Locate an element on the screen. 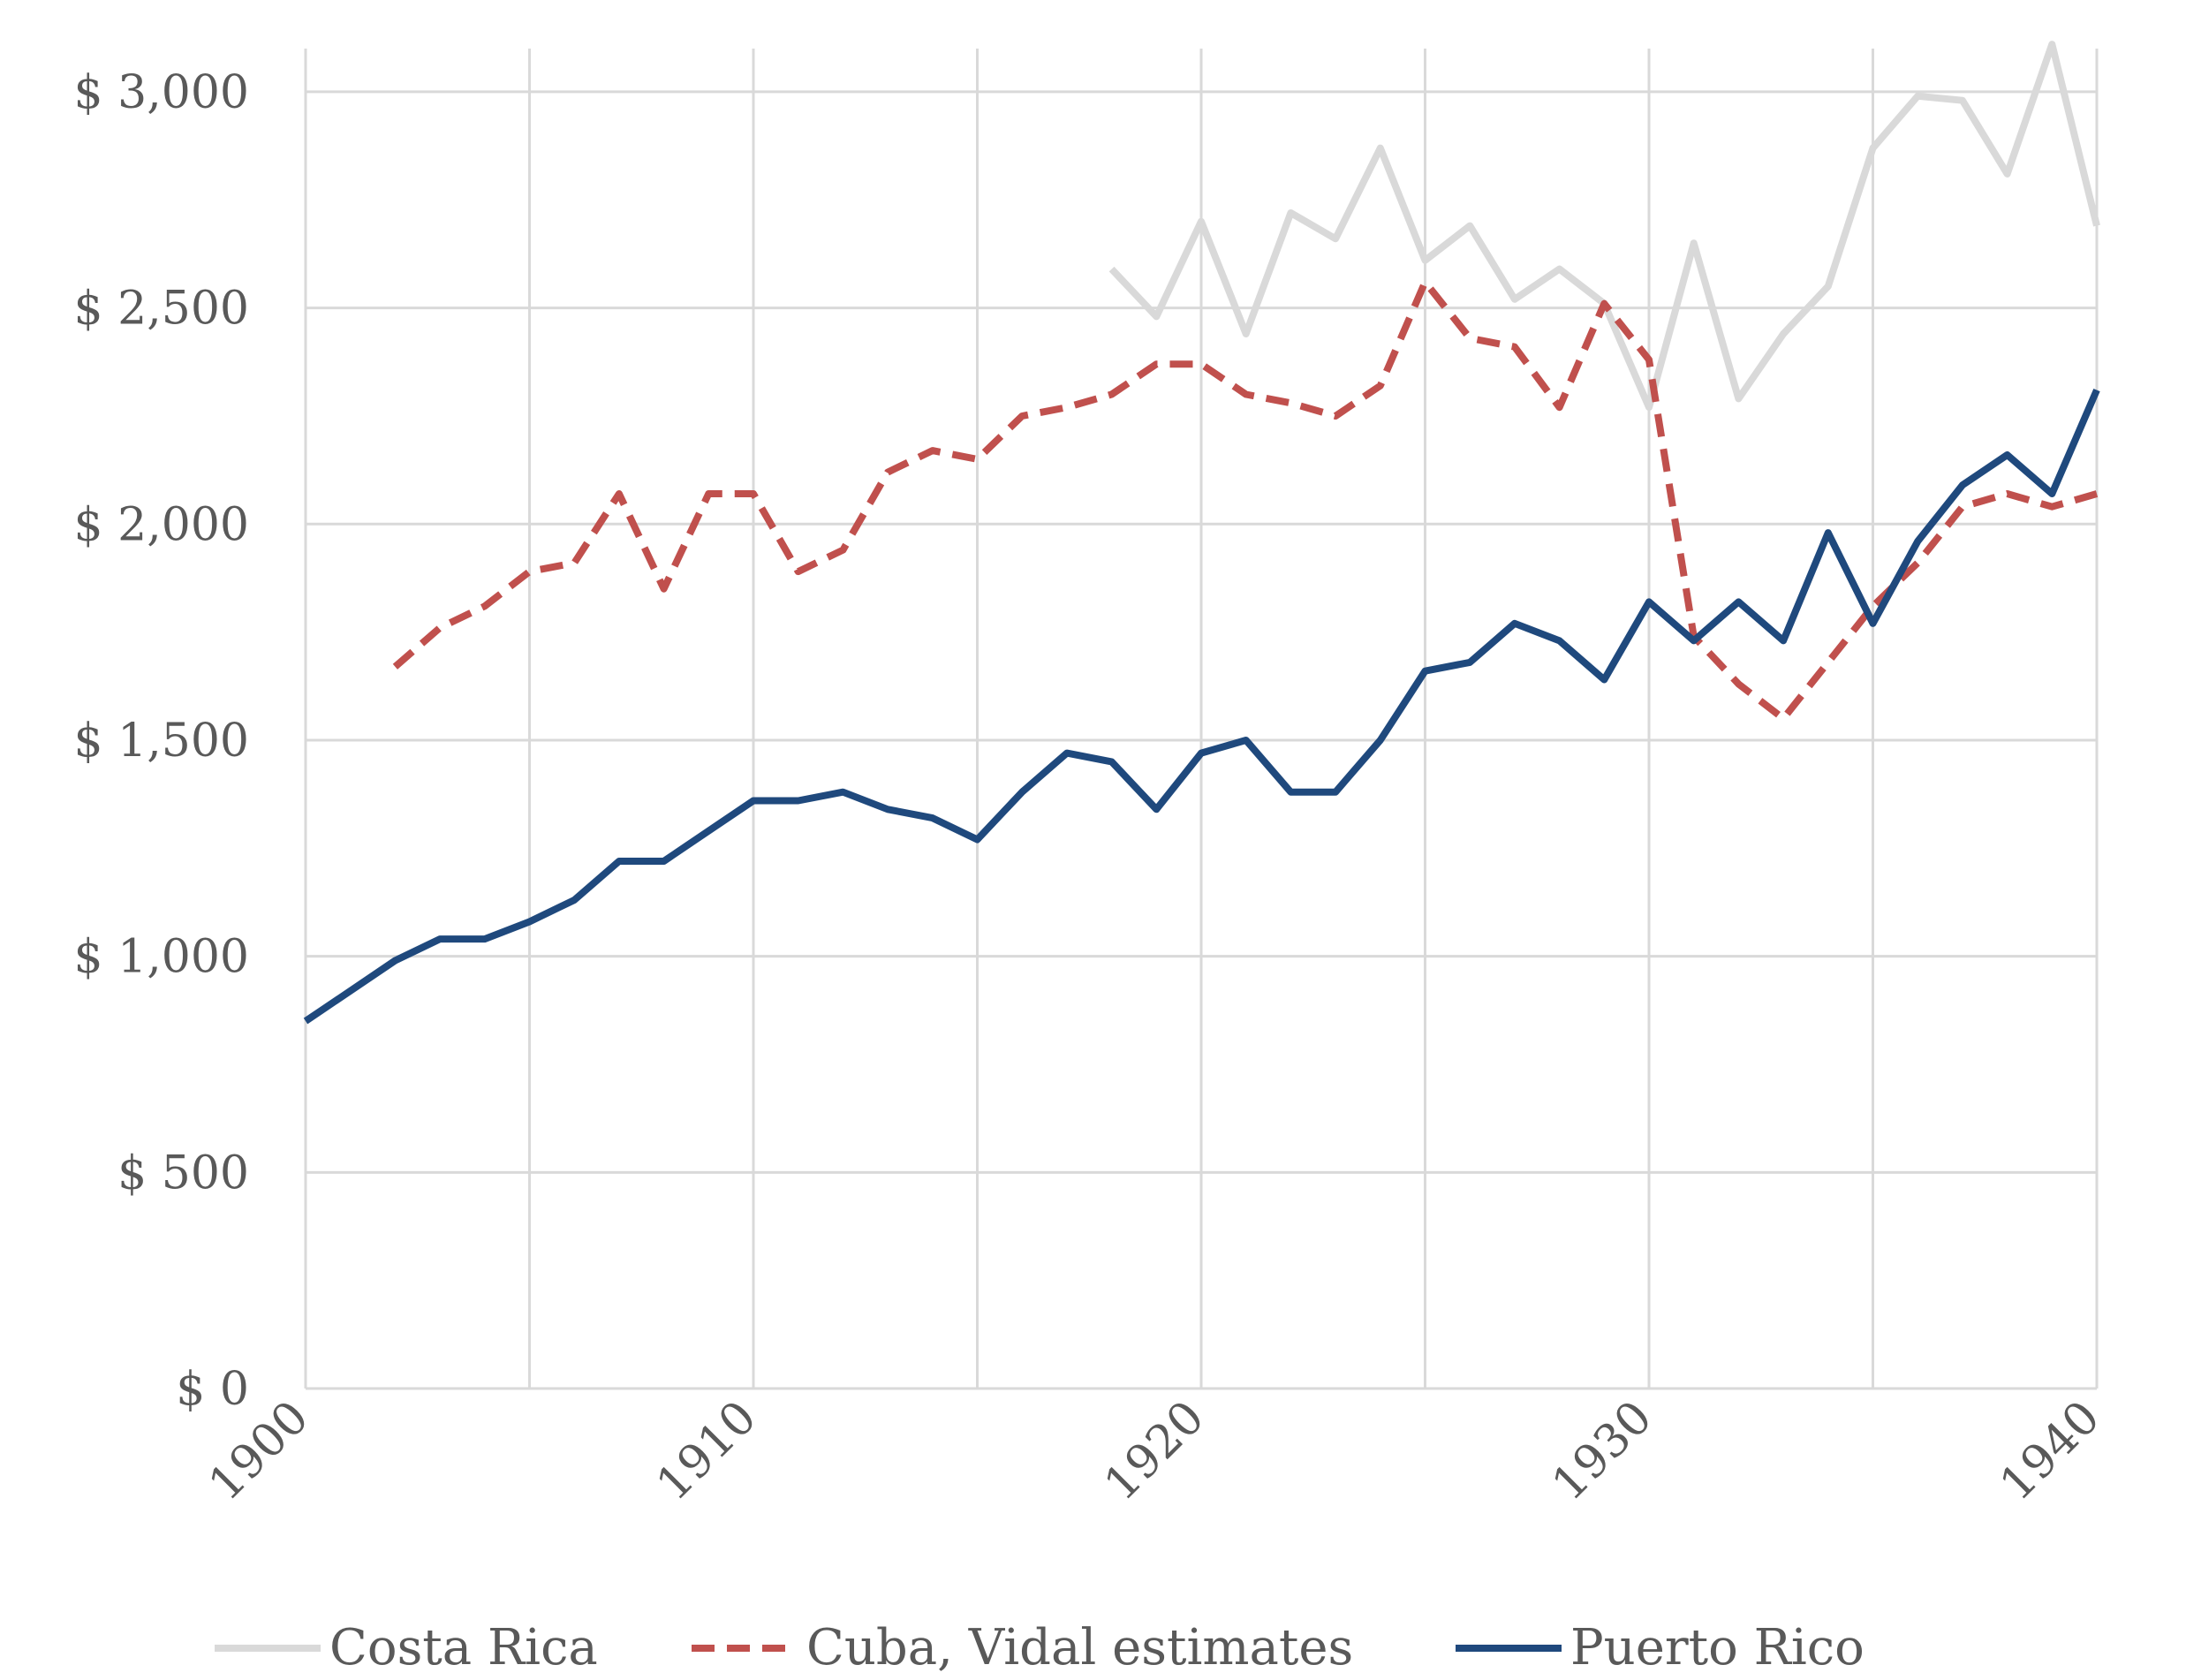 This screenshot has width=2186, height=1680. y-tick-label: $ 1,000 is located at coordinates (161, 957).